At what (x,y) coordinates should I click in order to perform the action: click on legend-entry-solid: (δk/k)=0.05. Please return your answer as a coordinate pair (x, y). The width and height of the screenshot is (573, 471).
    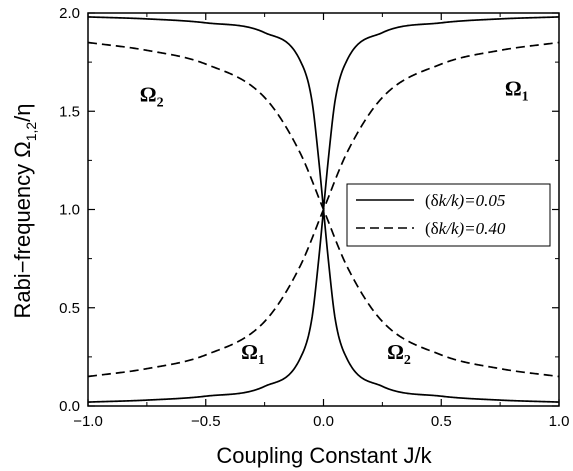
    Looking at the image, I should click on (465, 200).